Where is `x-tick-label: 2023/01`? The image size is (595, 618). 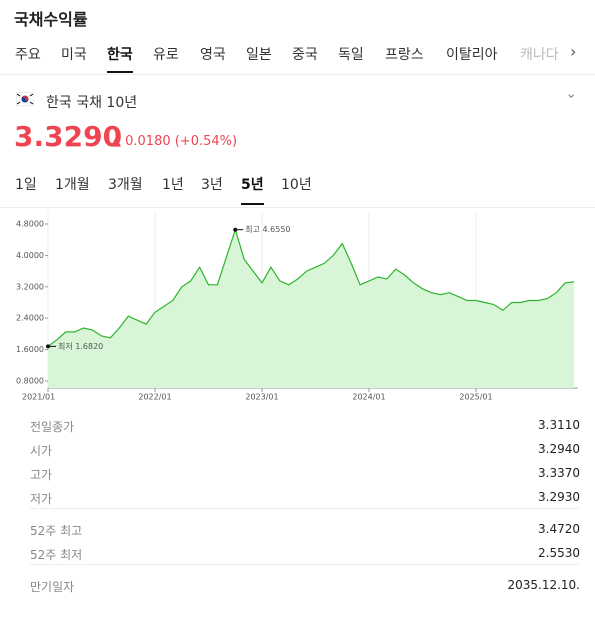 x-tick-label: 2023/01 is located at coordinates (261, 397).